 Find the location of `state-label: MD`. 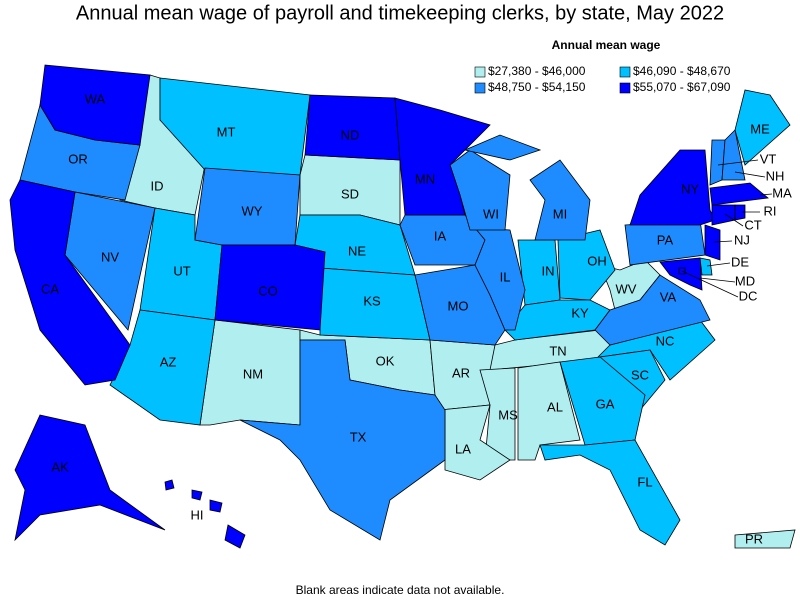

state-label: MD is located at coordinates (745, 280).